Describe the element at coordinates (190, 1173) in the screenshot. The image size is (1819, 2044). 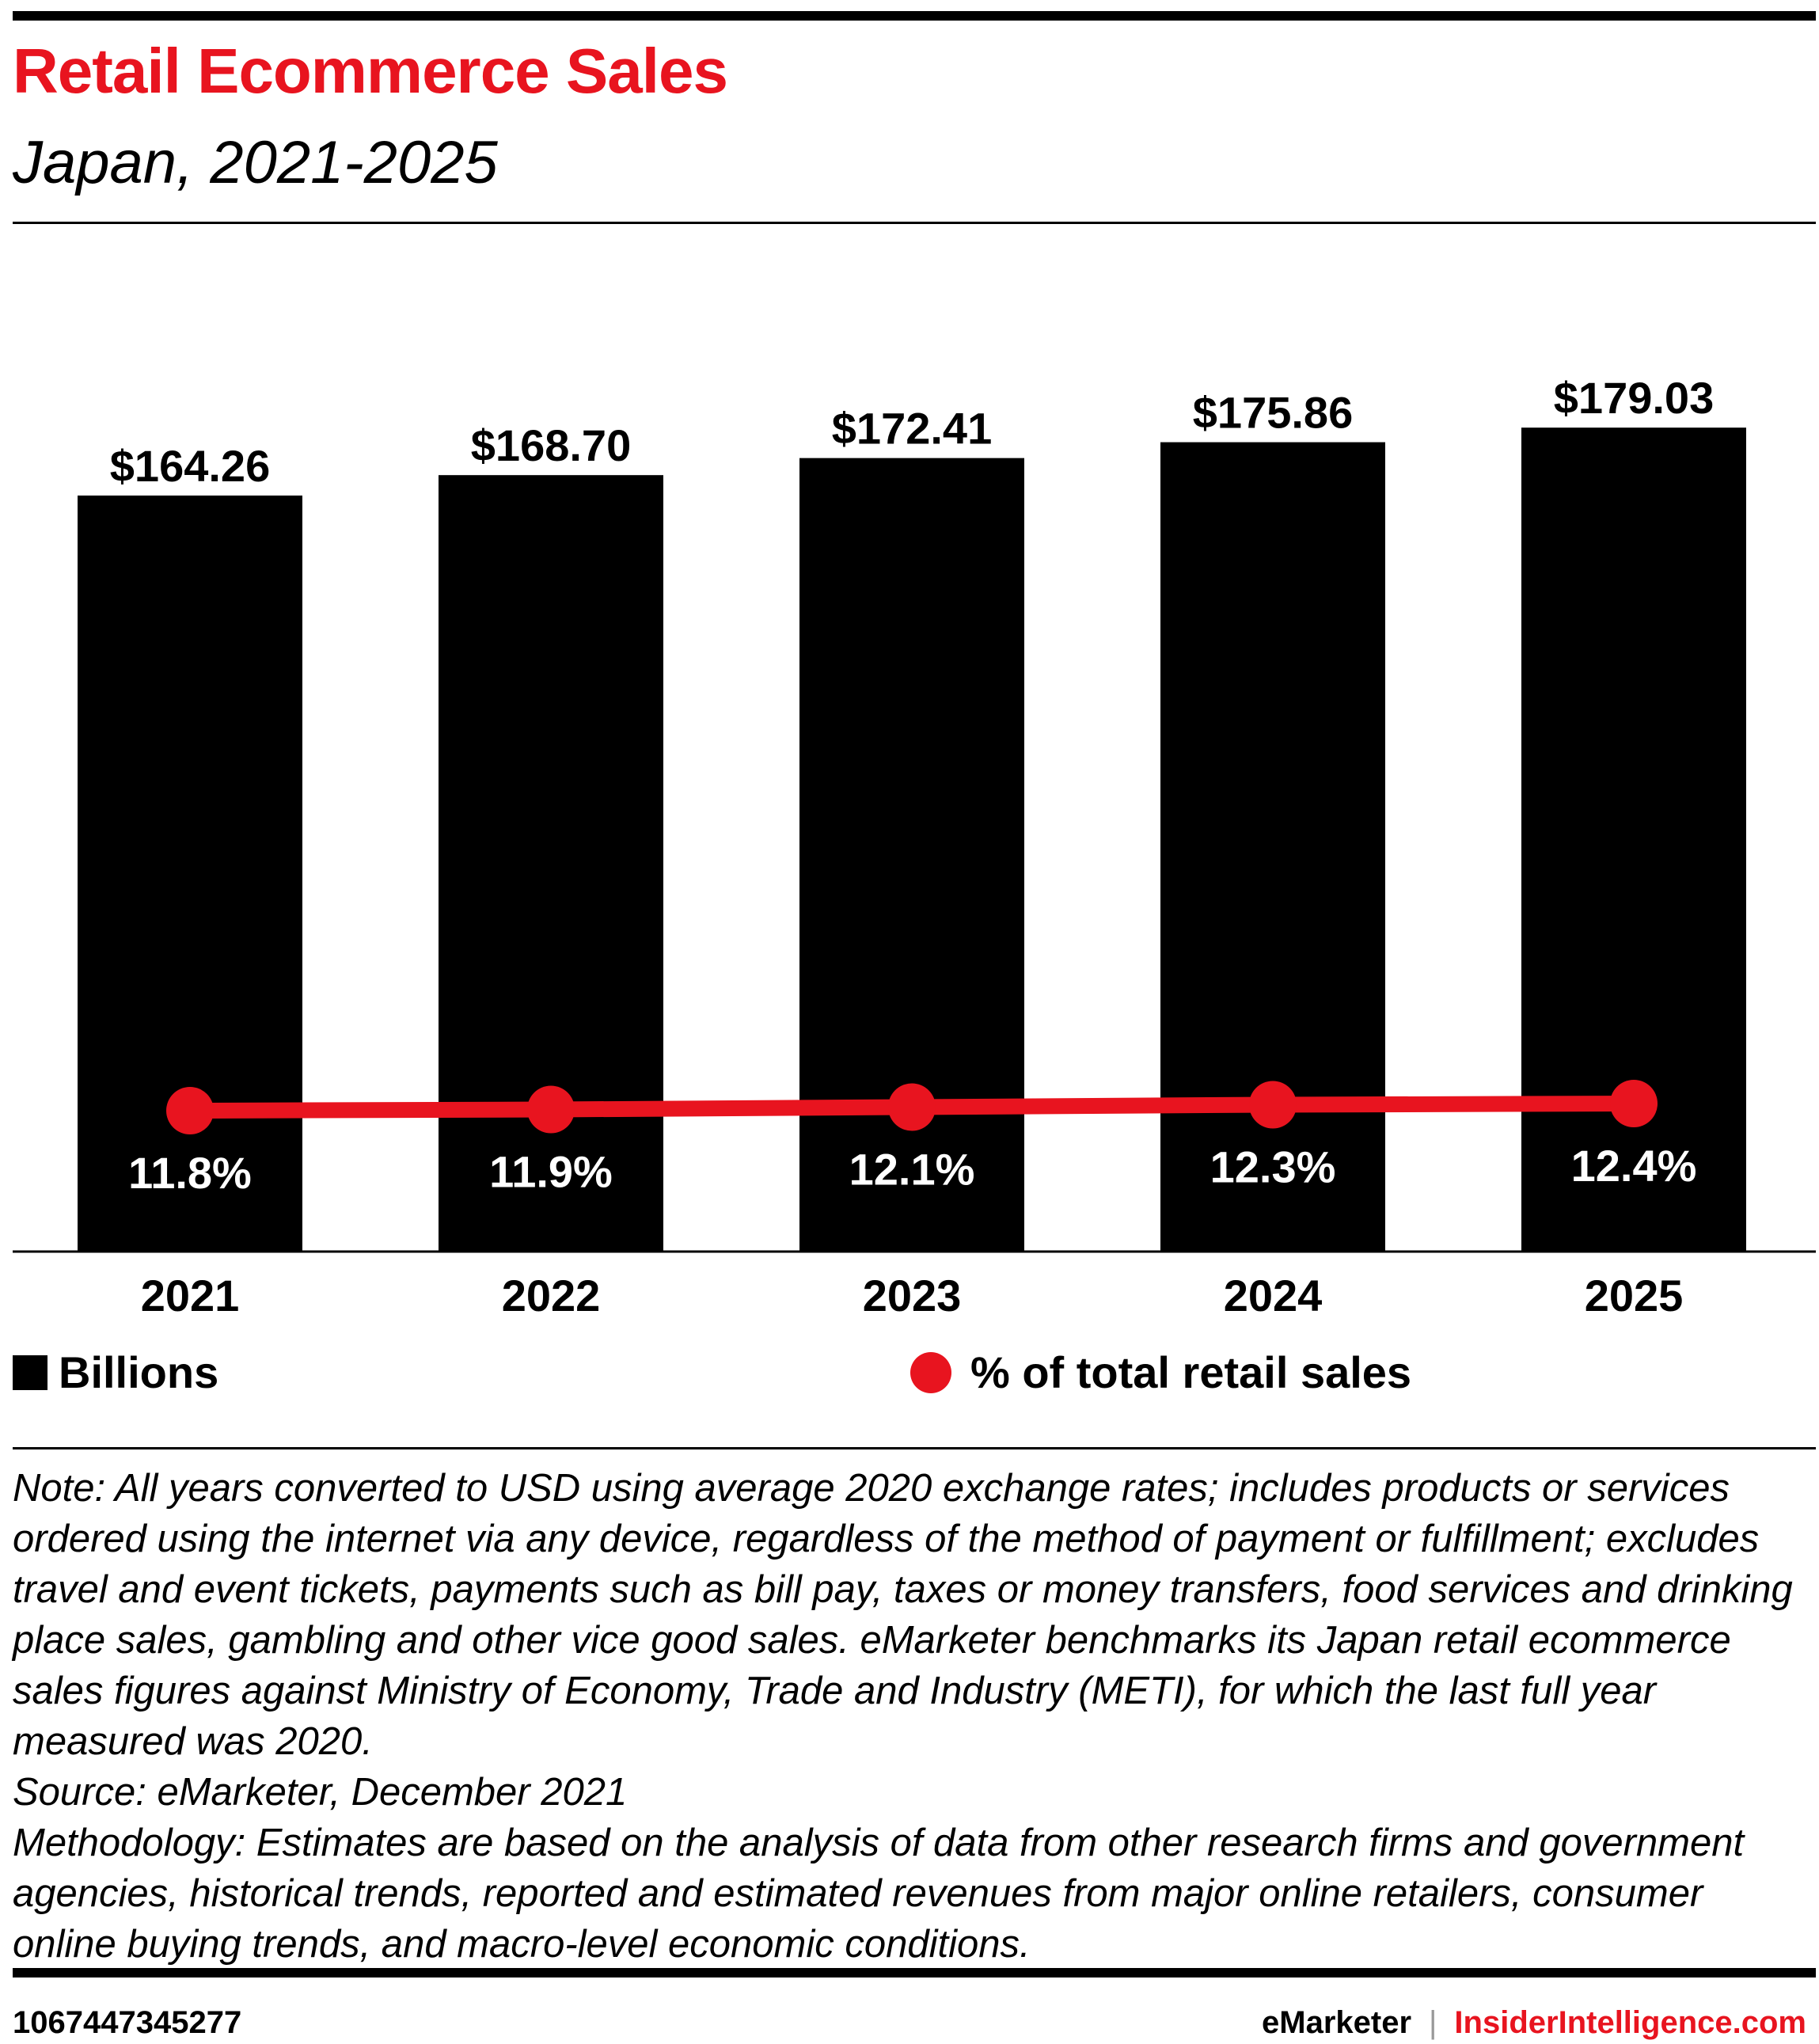
I see `pct-label-2021: 11.8%` at that location.